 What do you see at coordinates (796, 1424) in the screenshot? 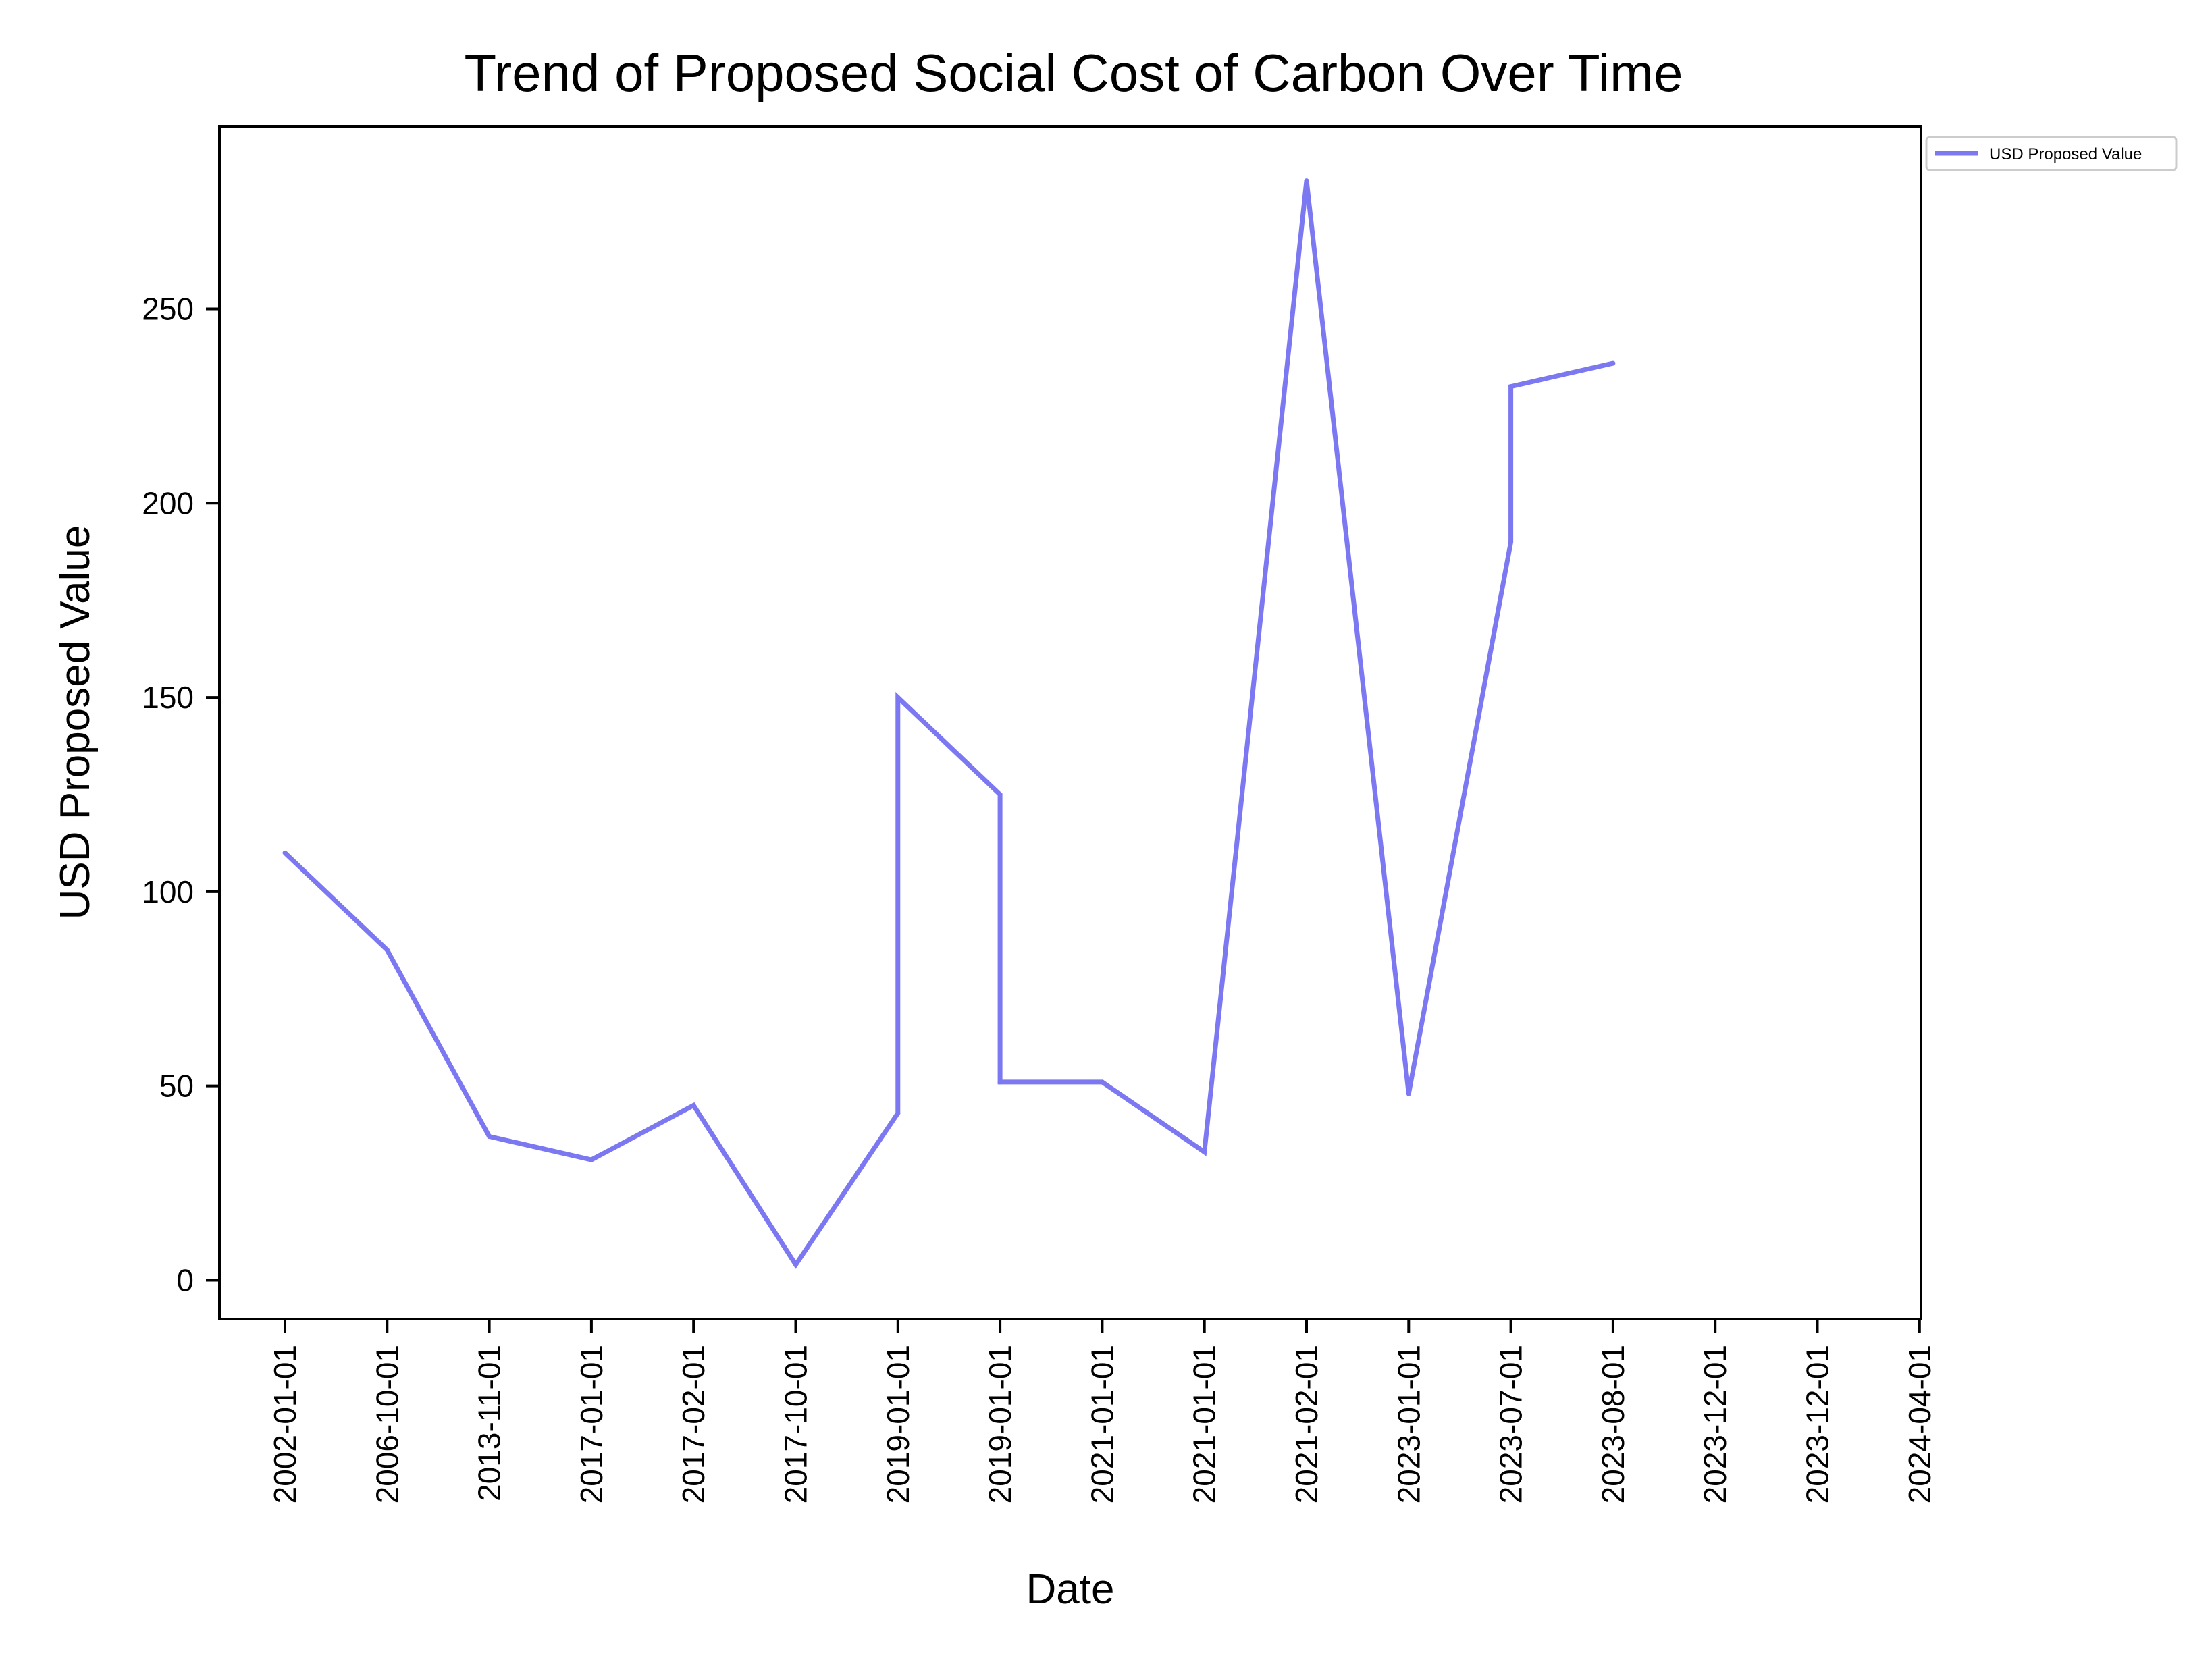
I see `x-tick-label: 2017-10-01` at bounding box center [796, 1424].